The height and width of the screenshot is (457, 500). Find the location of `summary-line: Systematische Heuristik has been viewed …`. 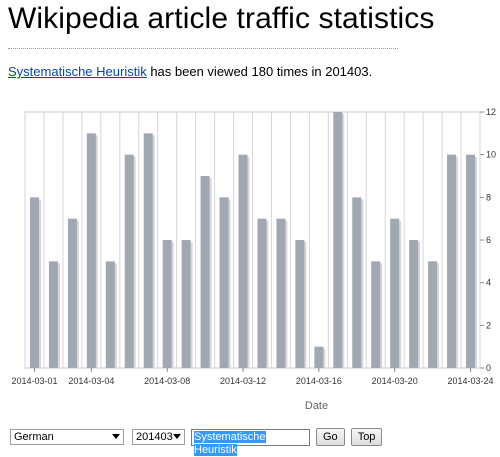

summary-line: Systematische Heuristik has been viewed … is located at coordinates (190, 71).